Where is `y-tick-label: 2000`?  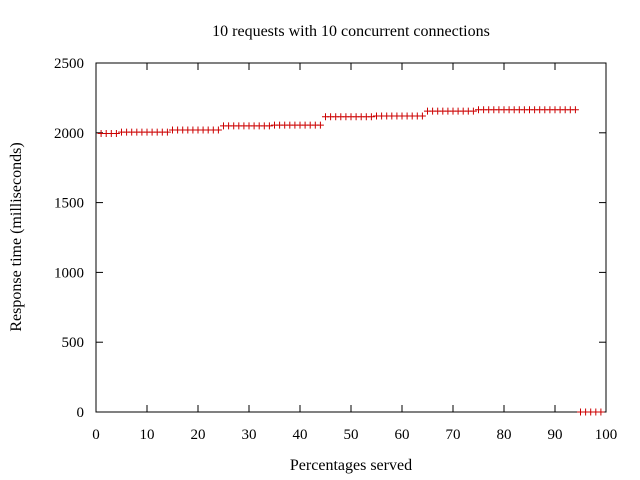
y-tick-label: 2000 is located at coordinates (69, 134).